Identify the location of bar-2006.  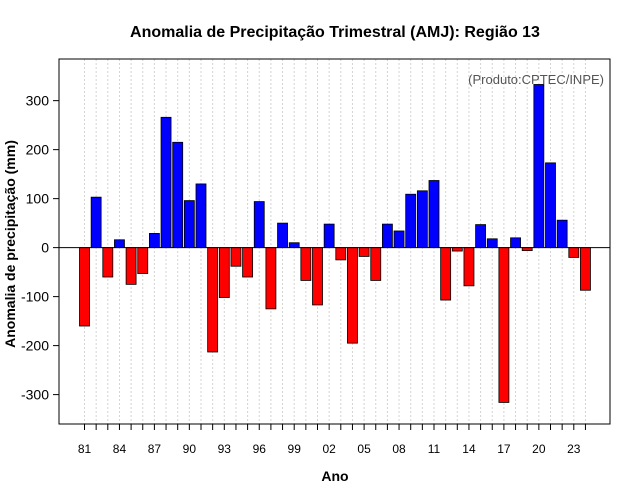
(376, 264).